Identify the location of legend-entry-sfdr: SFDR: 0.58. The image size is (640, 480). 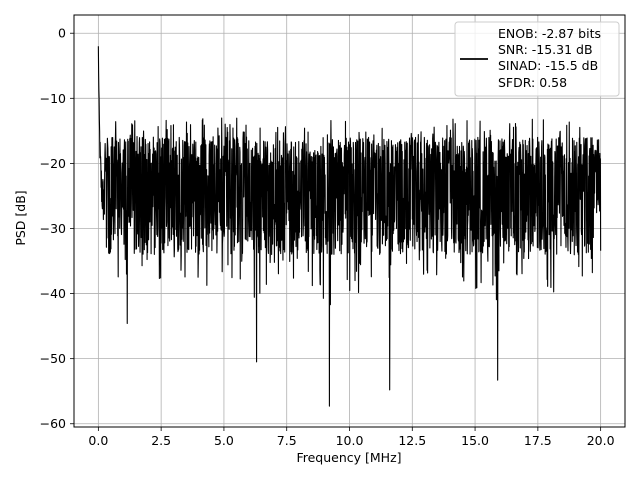
(532, 82).